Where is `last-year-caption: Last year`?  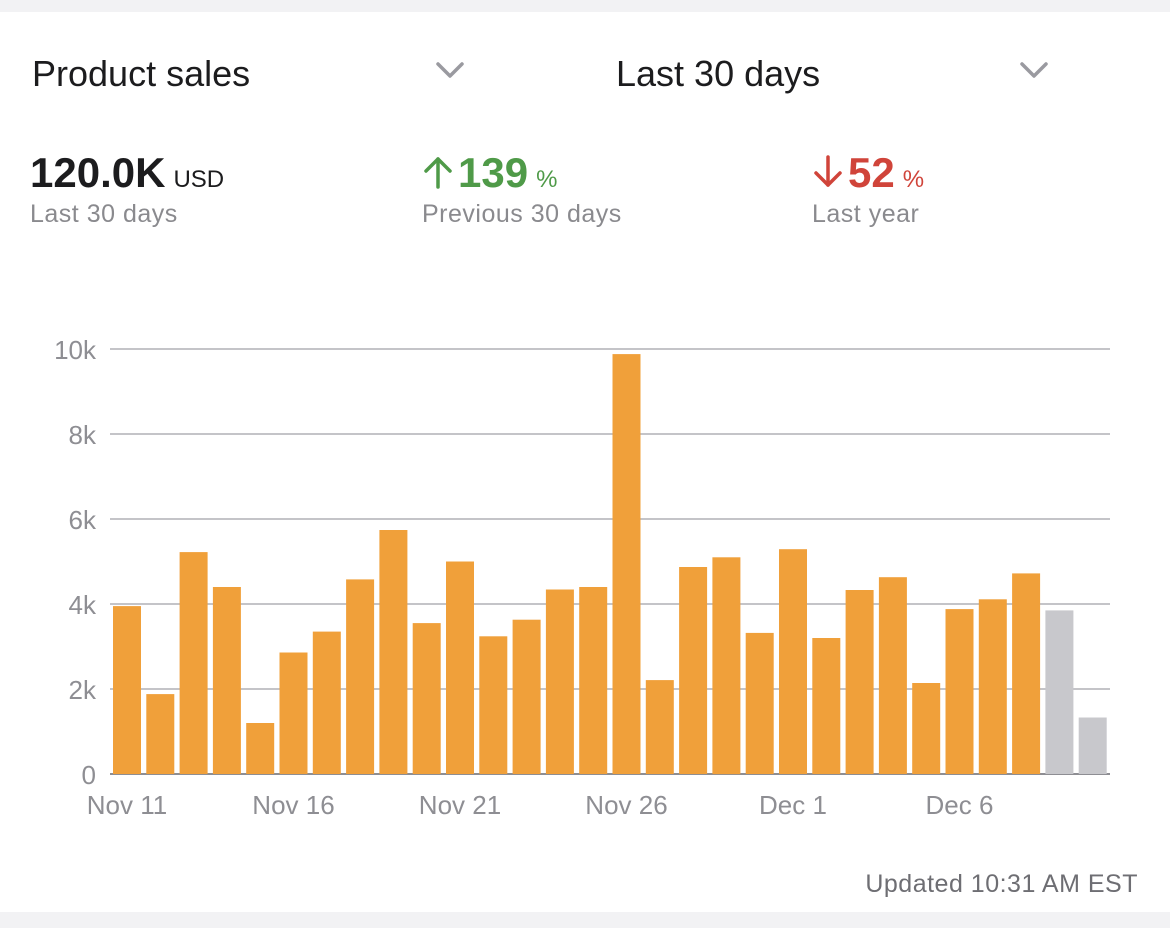 last-year-caption: Last year is located at coordinates (866, 214).